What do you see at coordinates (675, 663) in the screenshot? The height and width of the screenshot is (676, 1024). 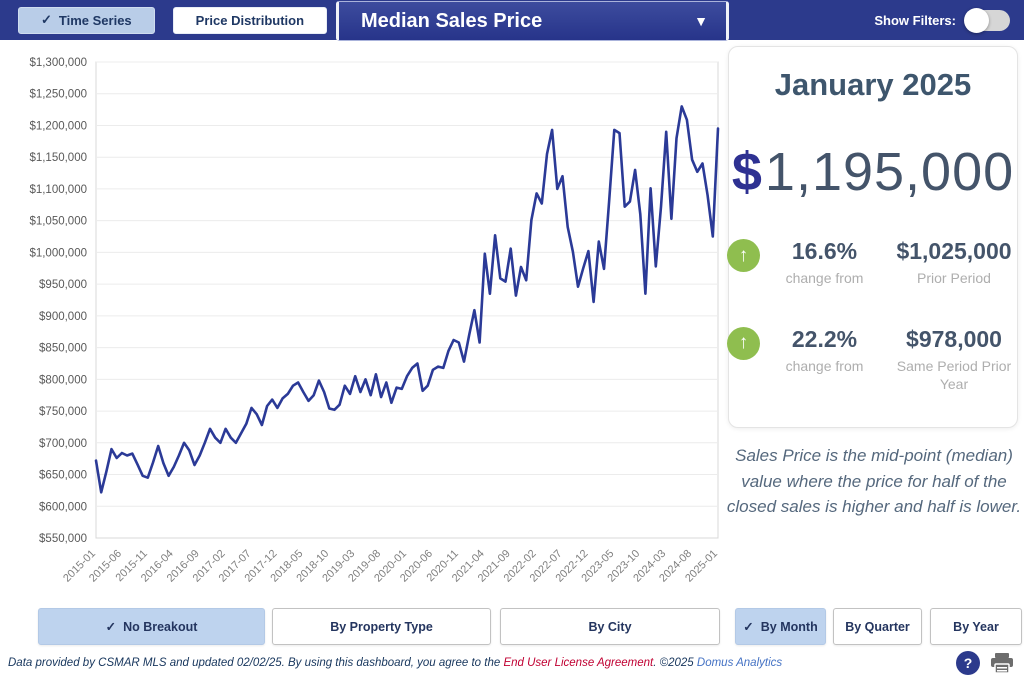 I see `disclaimer-mid: . ©2025` at bounding box center [675, 663].